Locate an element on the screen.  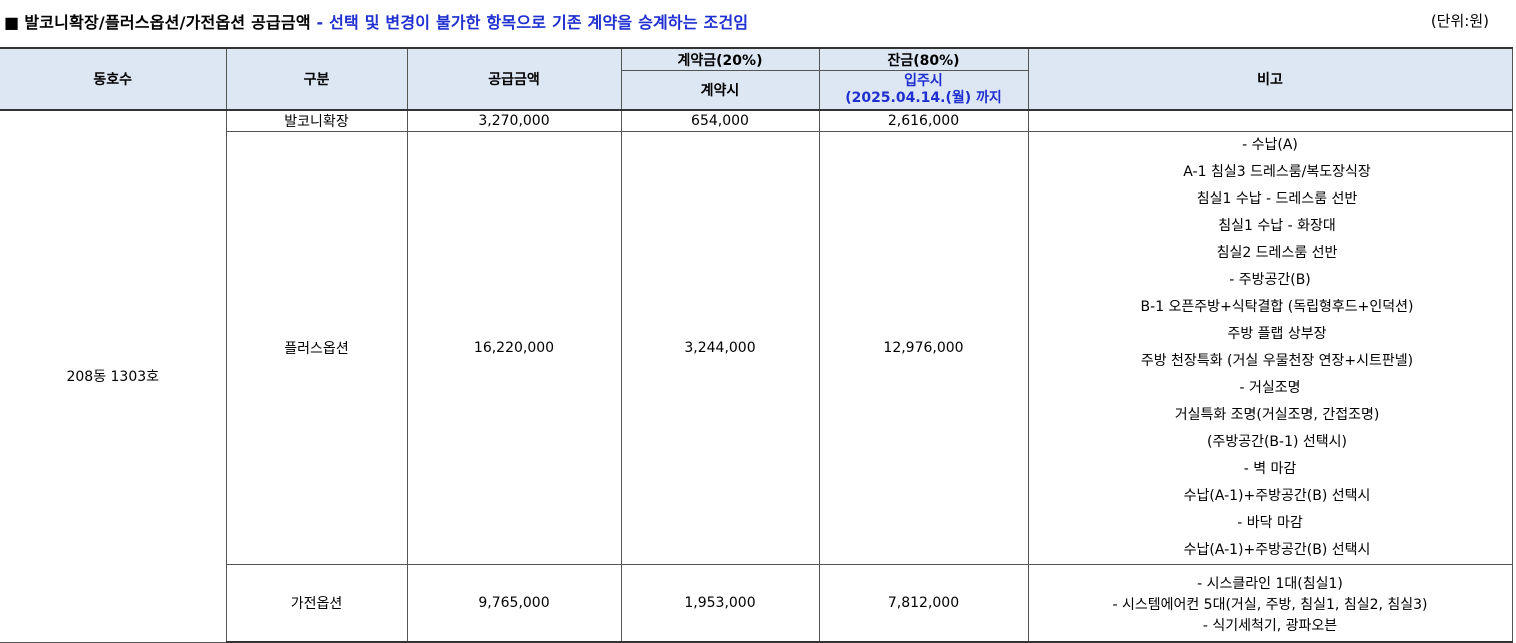
remark-line: 주방 플랩 상부장 is located at coordinates (1277, 334).